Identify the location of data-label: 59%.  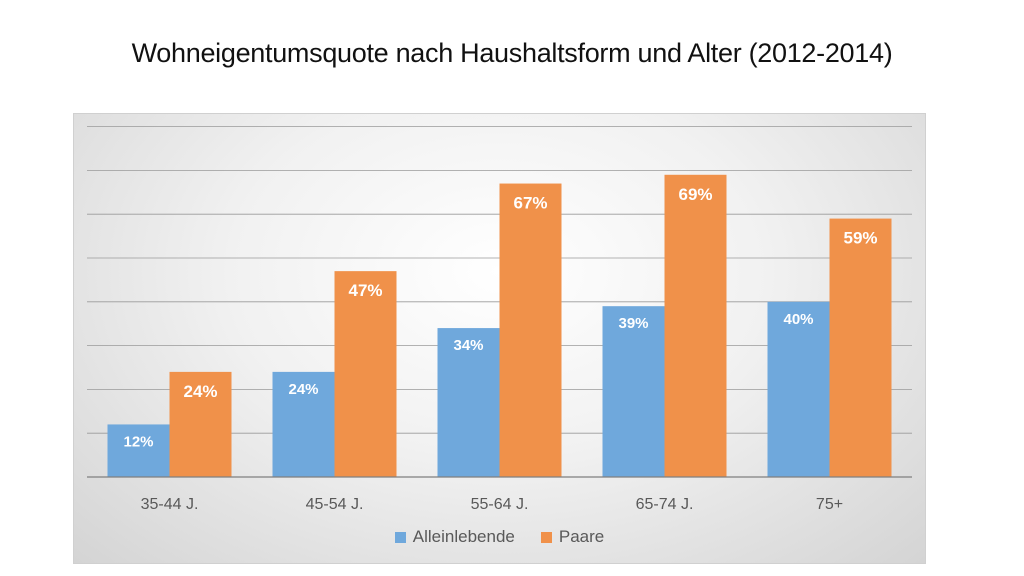
(860, 238).